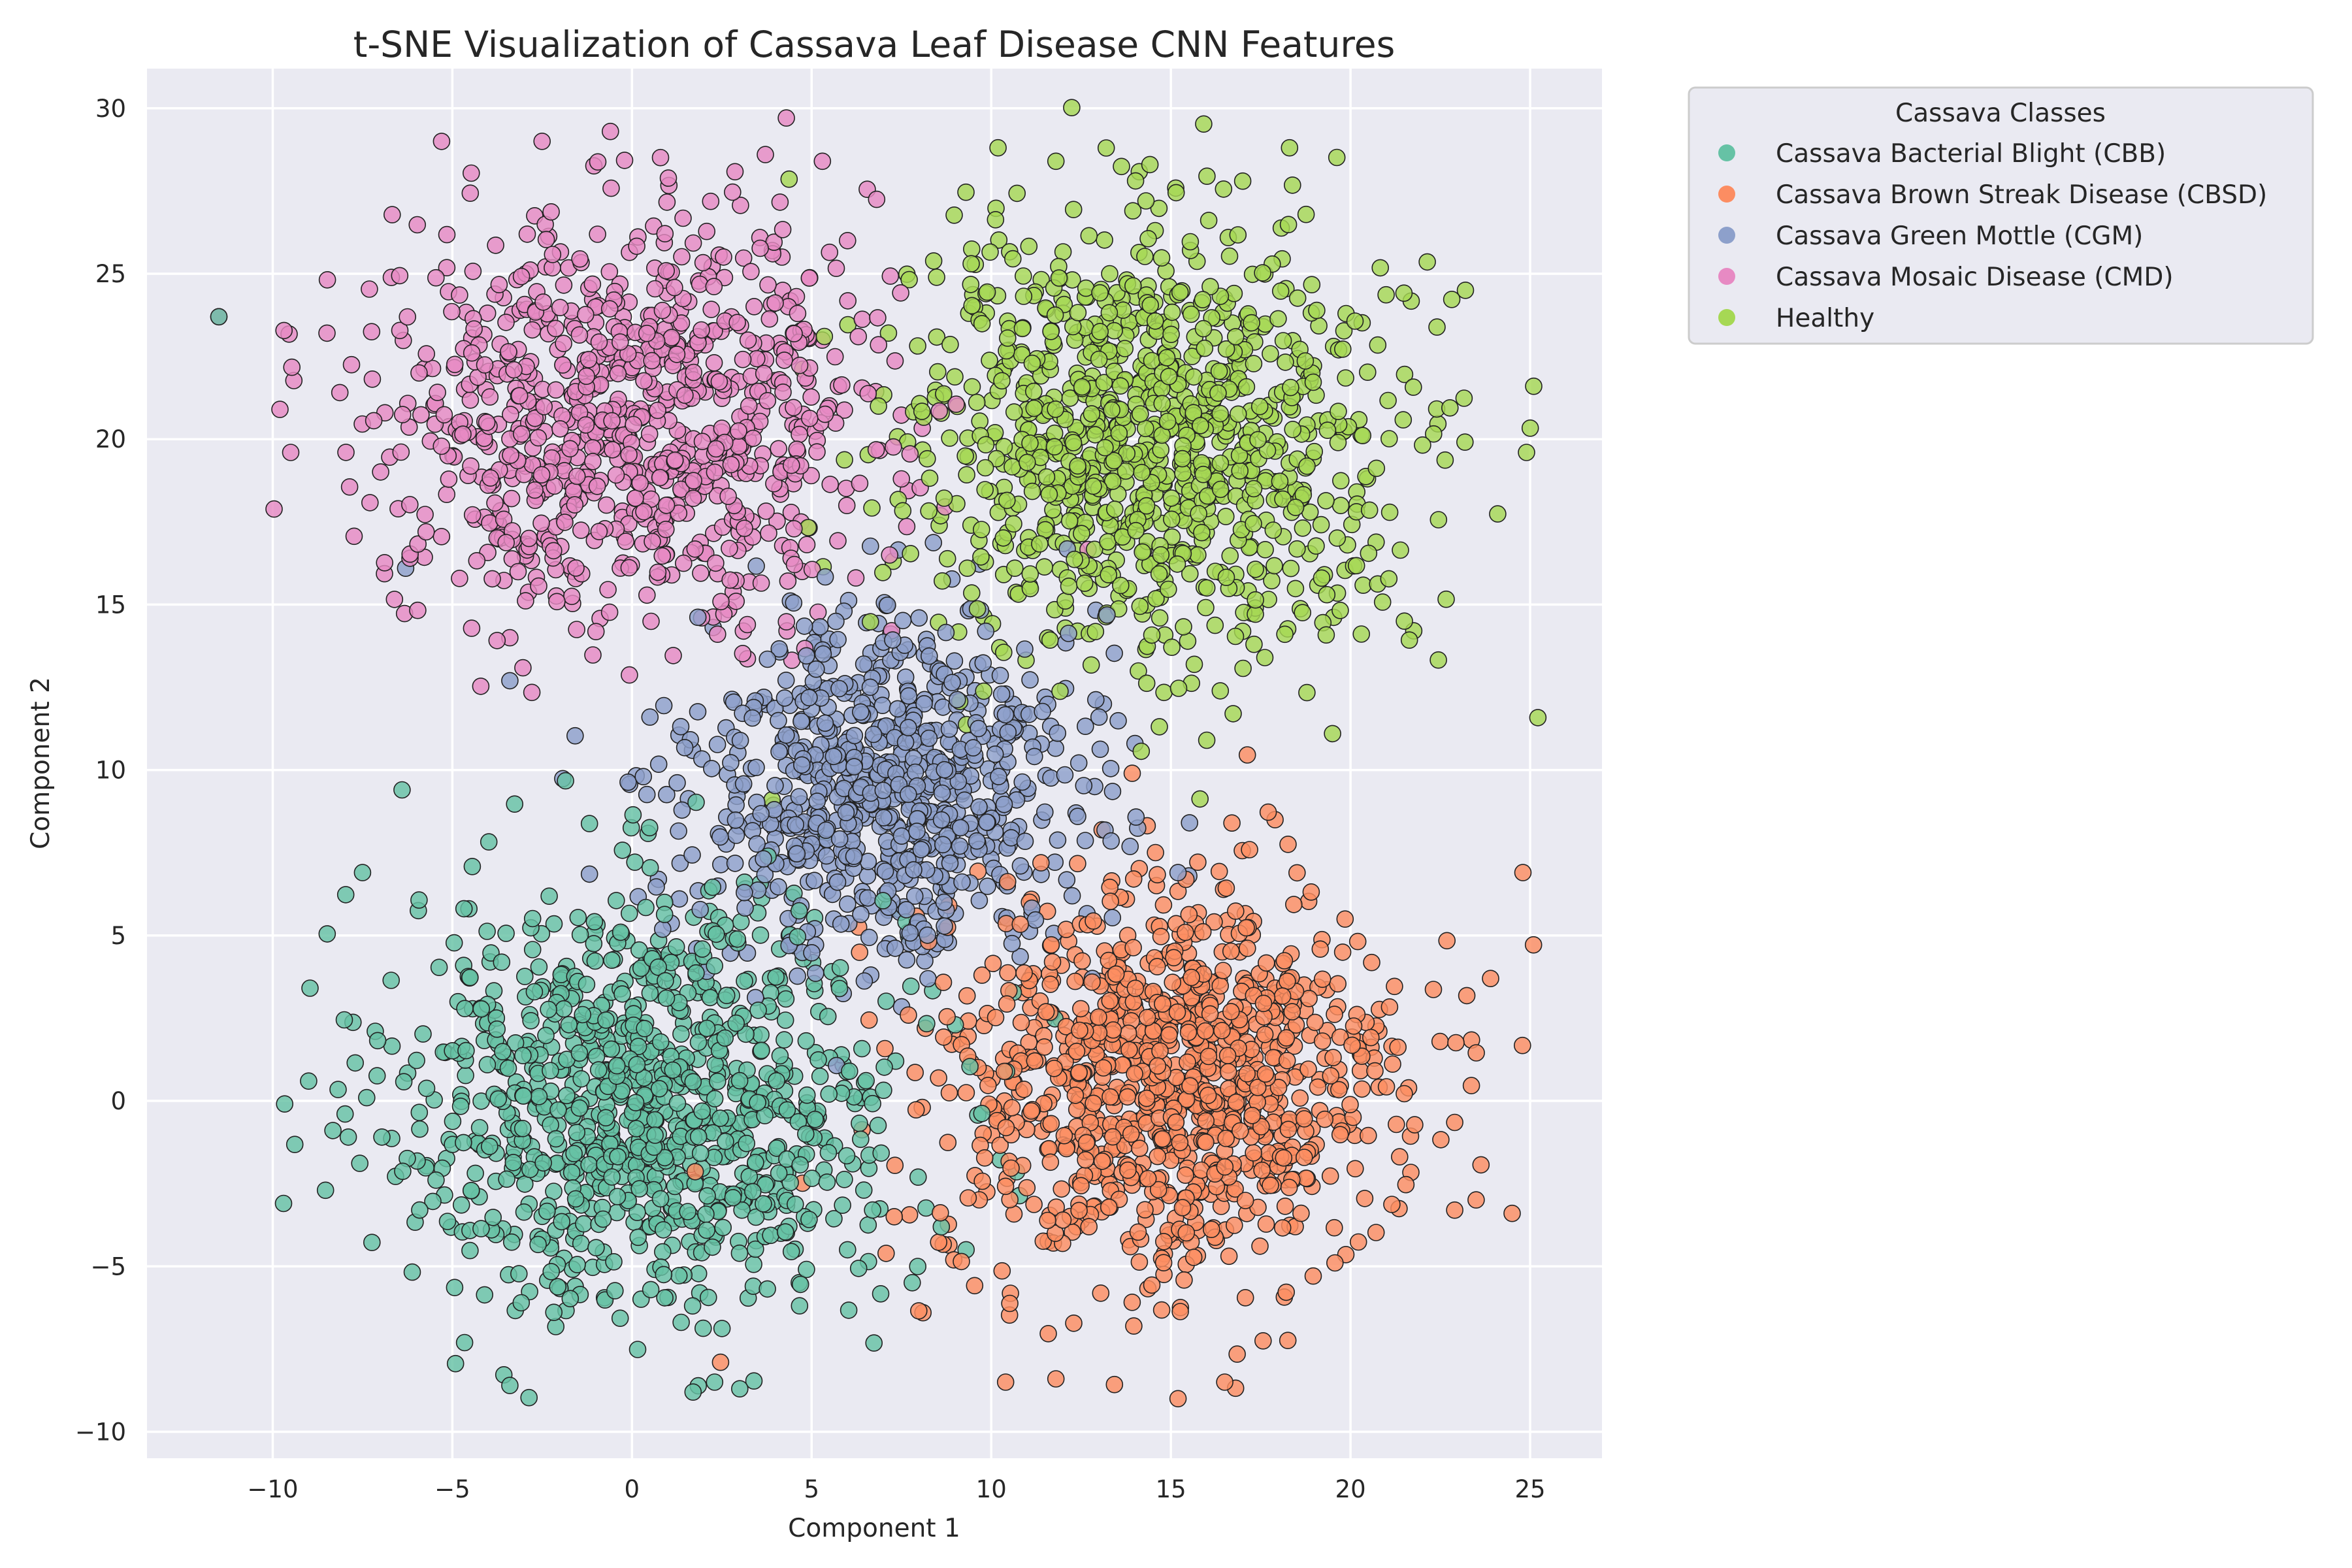 The width and height of the screenshot is (2352, 1568). What do you see at coordinates (1726, 152) in the screenshot?
I see `legend-marker` at bounding box center [1726, 152].